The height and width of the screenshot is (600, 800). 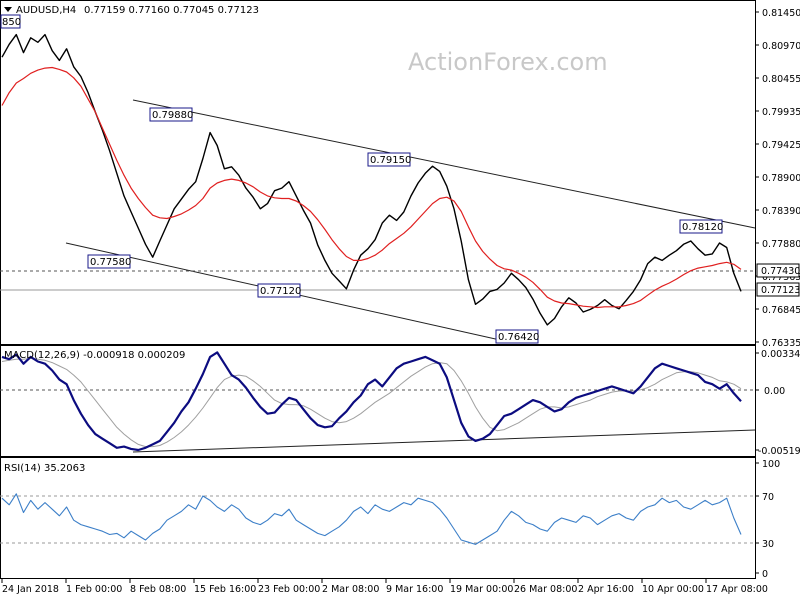 What do you see at coordinates (781, 79) in the screenshot?
I see `svg-text: 0.80455` at bounding box center [781, 79].